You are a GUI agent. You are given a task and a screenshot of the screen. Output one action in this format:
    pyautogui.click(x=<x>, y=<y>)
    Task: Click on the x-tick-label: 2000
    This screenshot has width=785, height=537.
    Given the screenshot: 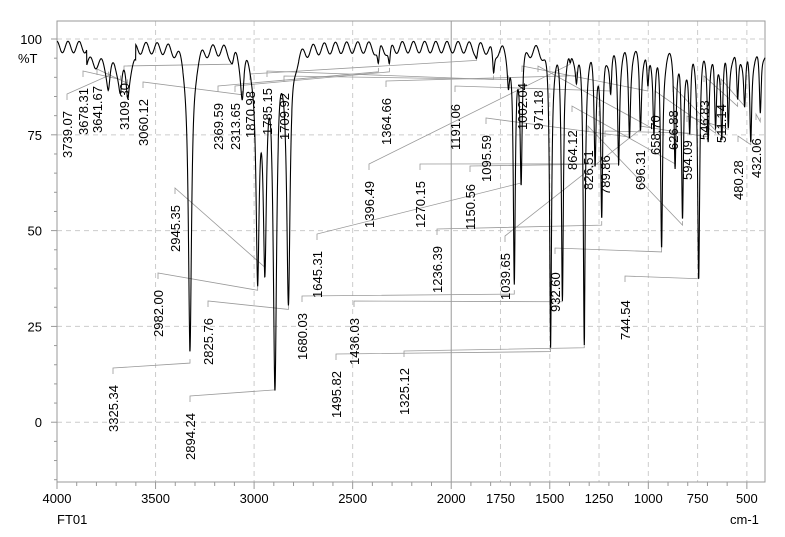 What is the action you would take?
    pyautogui.click(x=451, y=498)
    